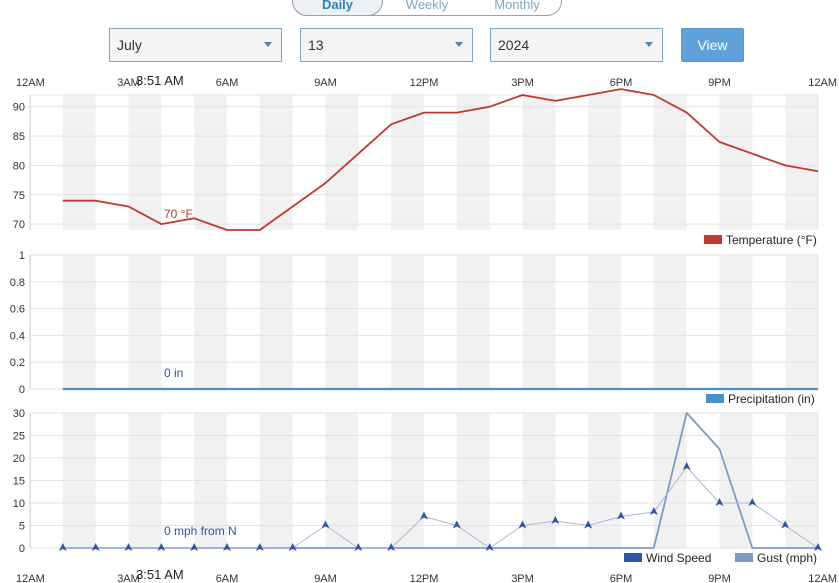 The image size is (839, 583). What do you see at coordinates (787, 558) in the screenshot?
I see `gust-legend-label: Gust (mph)` at bounding box center [787, 558].